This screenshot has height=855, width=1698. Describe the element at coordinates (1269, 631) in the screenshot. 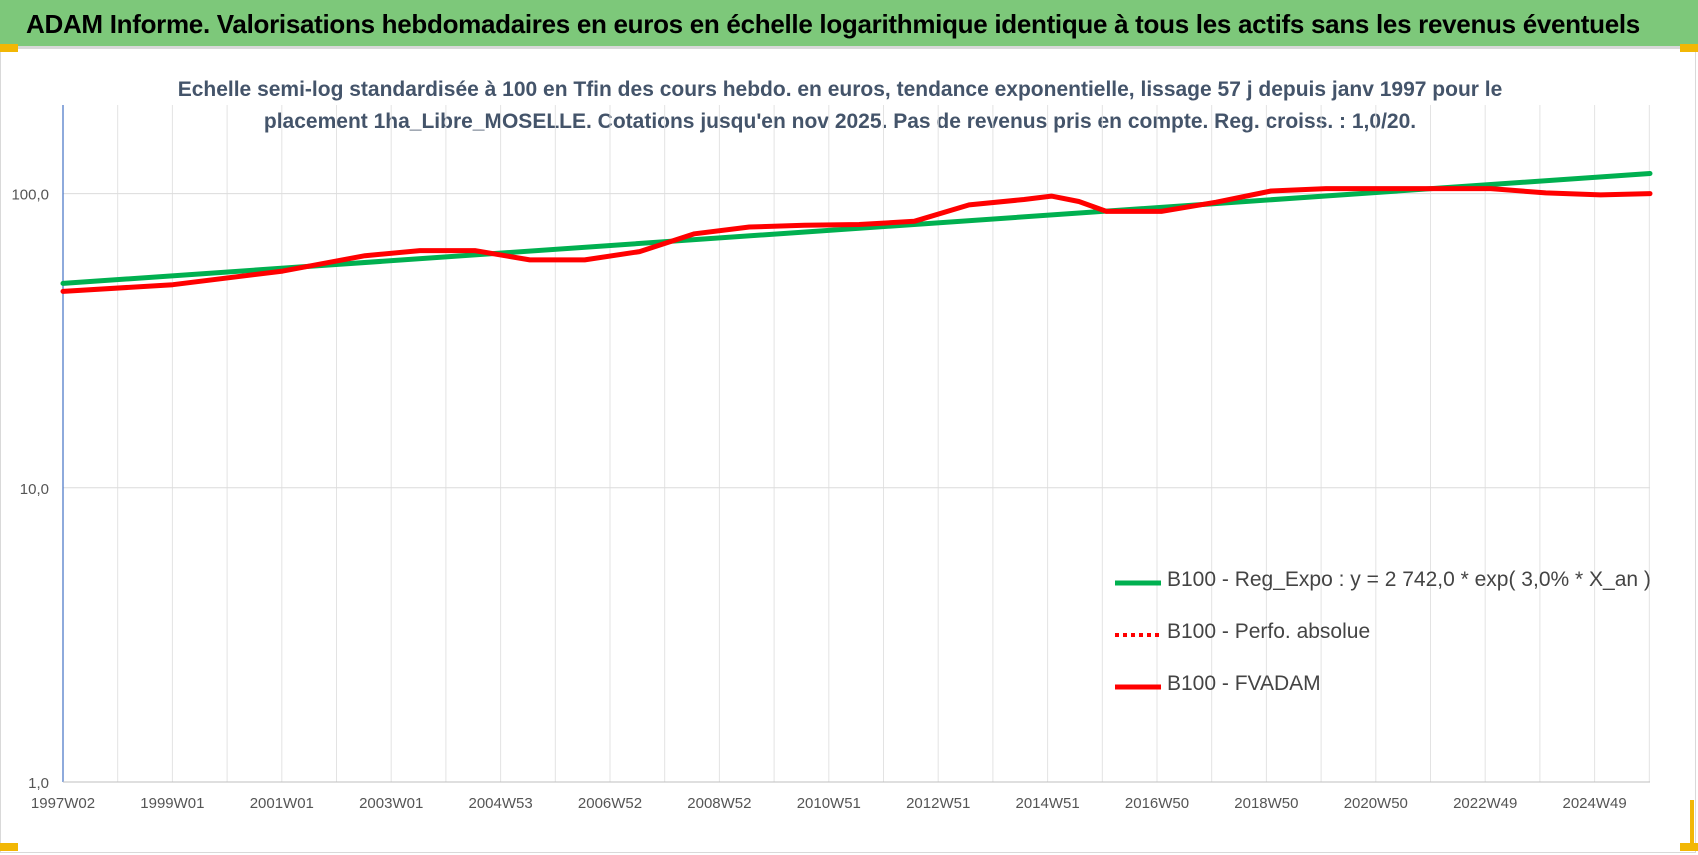

I see `legend-label-perfo-absolue: B100 - Perfo. absolue` at that location.